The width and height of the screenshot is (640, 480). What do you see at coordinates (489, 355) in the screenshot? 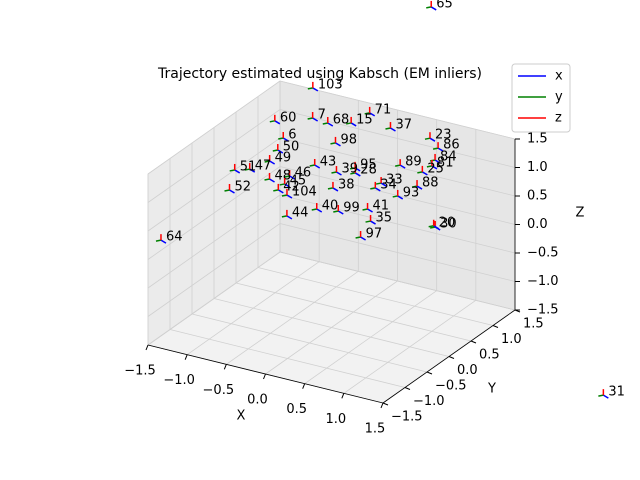
I see `y-tick-label: 0.5` at bounding box center [489, 355].